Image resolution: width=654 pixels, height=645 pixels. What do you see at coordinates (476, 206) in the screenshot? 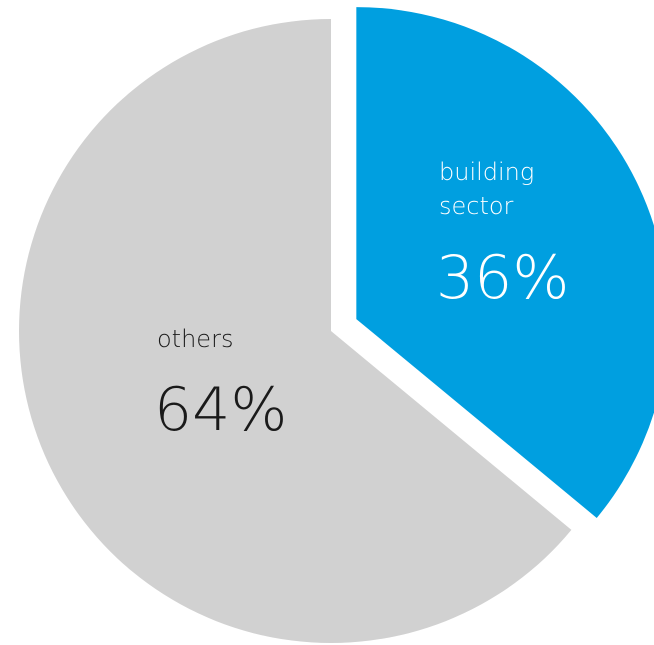
I see `slice-label-text: sector` at bounding box center [476, 206].